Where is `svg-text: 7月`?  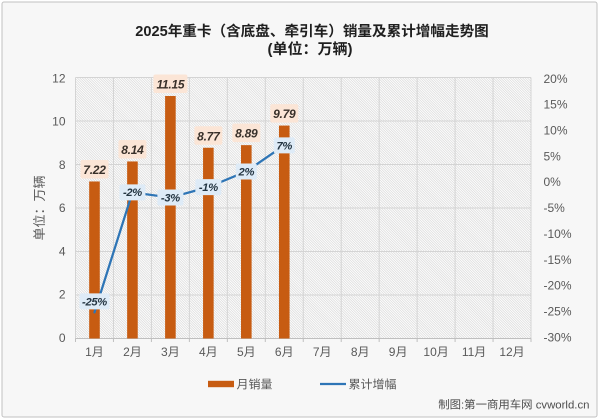 svg-text: 7月 is located at coordinates (322, 351).